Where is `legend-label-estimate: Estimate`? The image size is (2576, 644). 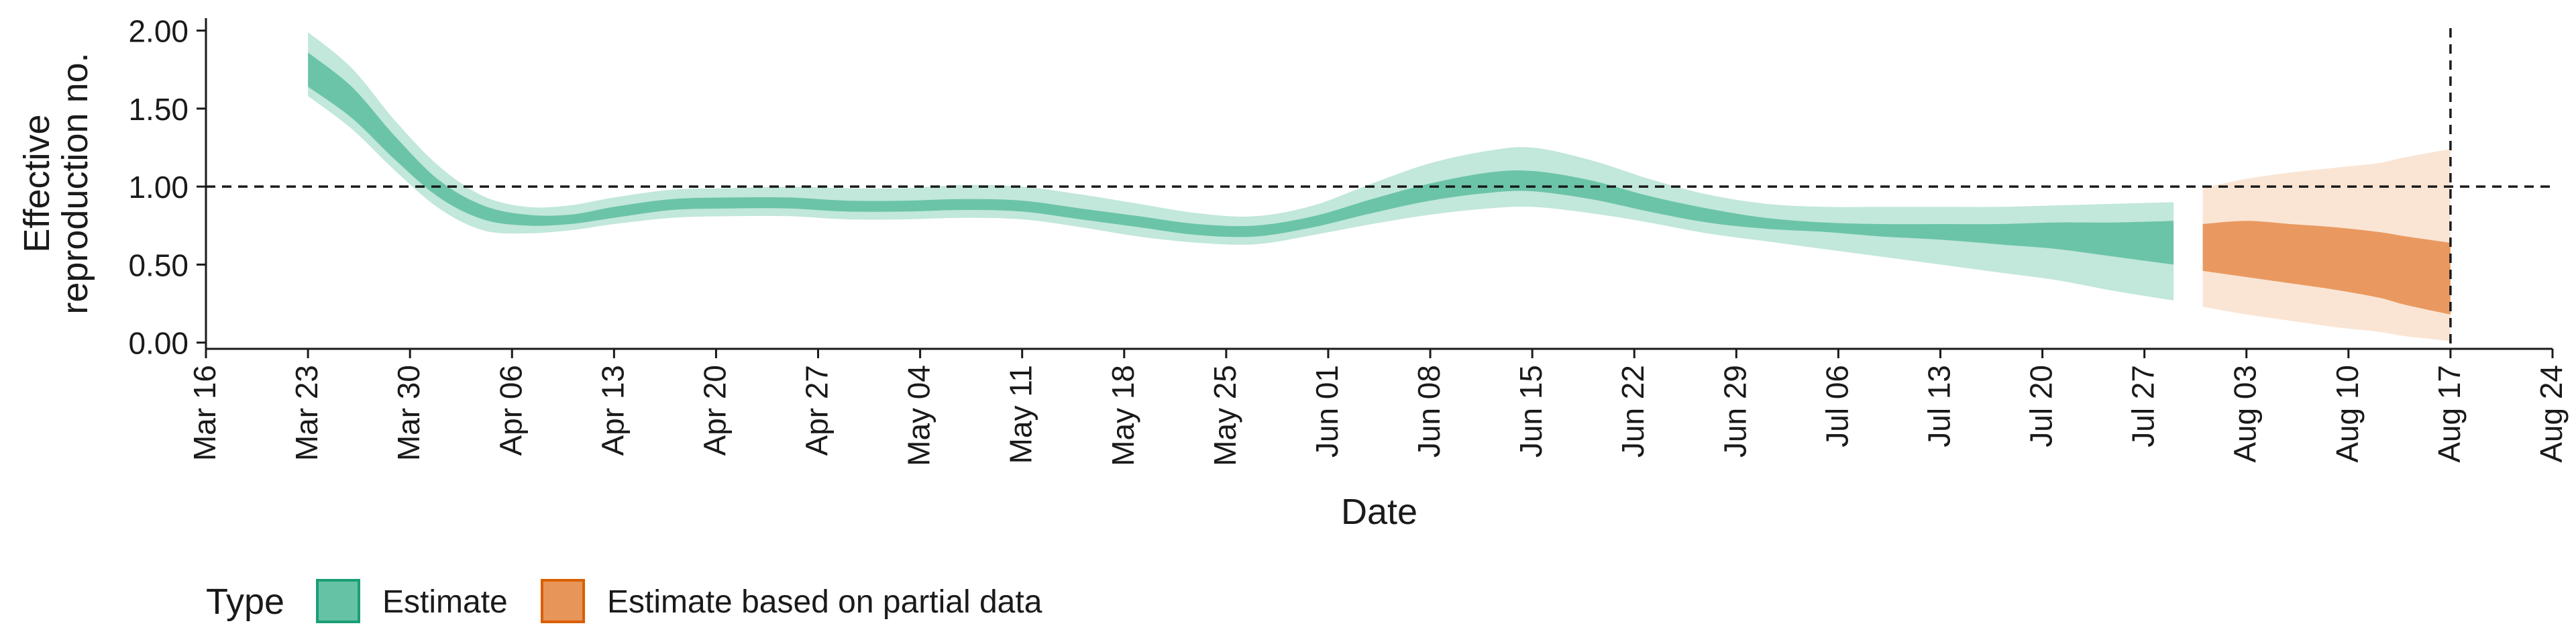
legend-label-estimate: Estimate is located at coordinates (445, 602).